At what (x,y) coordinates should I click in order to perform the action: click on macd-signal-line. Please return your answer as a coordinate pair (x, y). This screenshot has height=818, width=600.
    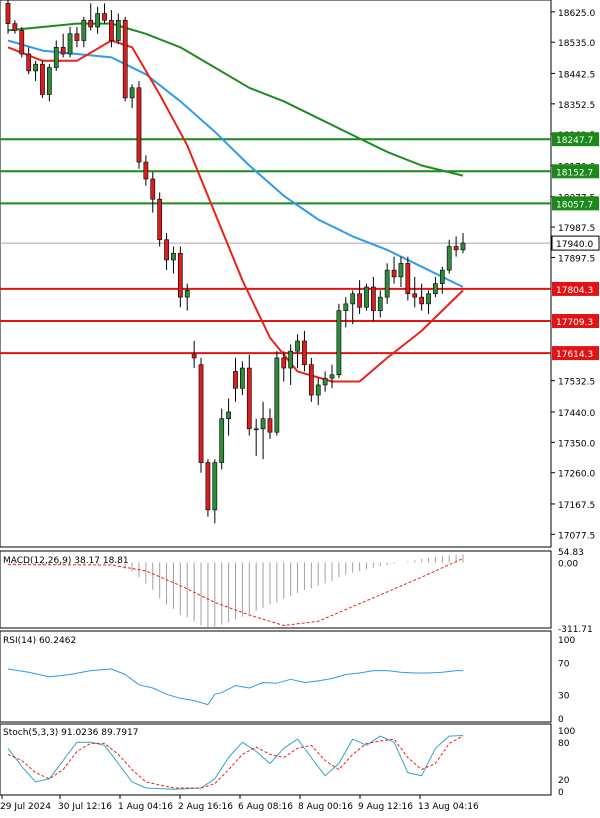
    Looking at the image, I should click on (235, 592).